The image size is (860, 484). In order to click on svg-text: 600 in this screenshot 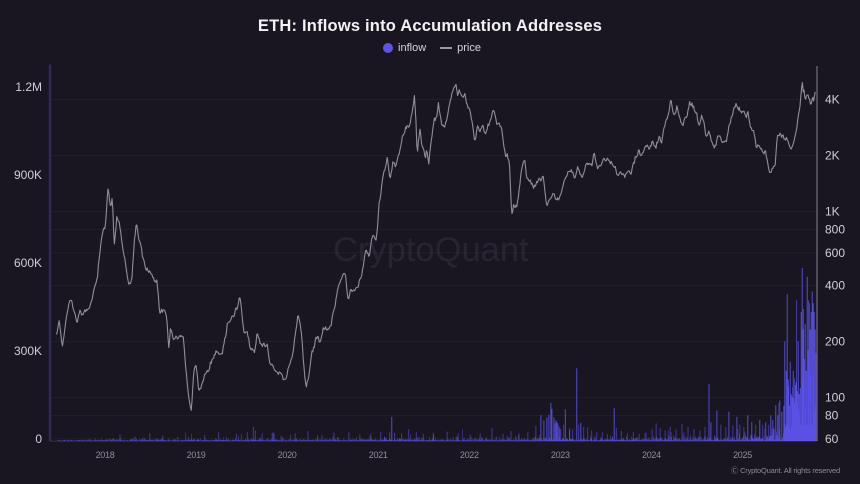, I will do `click(835, 253)`.